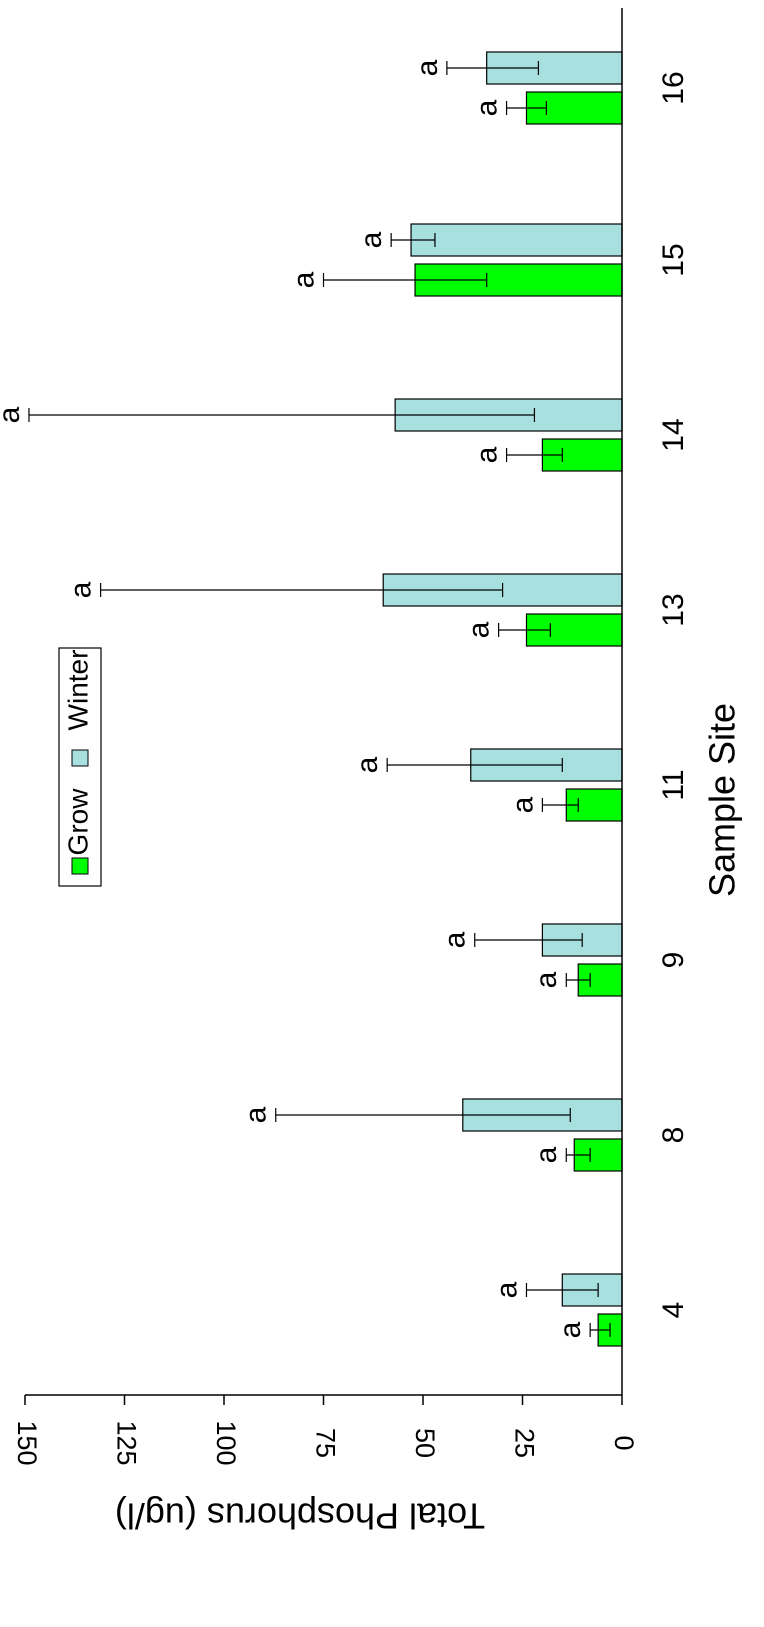 The width and height of the screenshot is (764, 1627). I want to click on value-tick-label: 75, so click(325, 1443).